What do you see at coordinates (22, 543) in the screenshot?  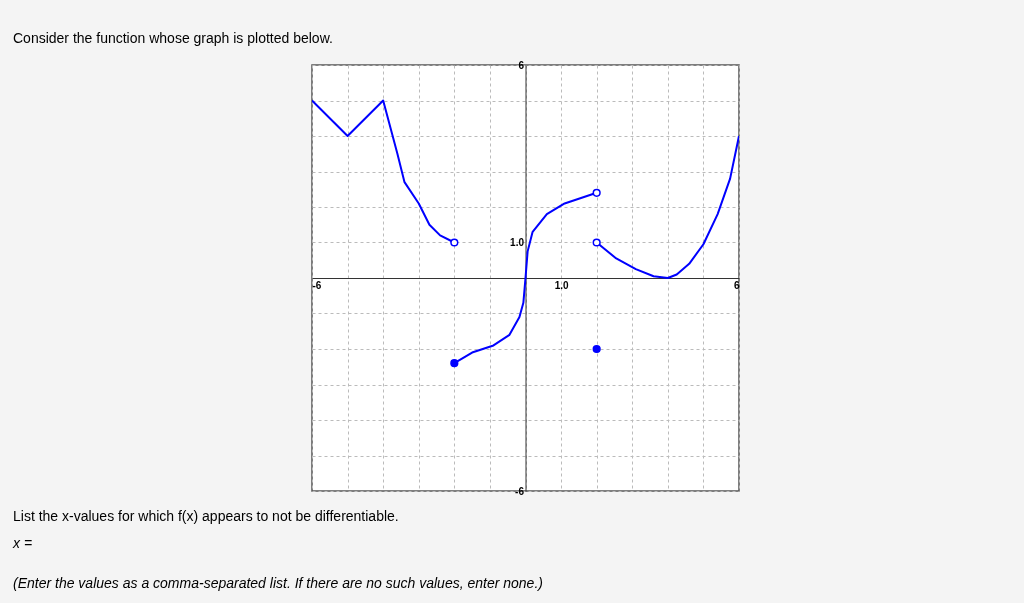 I see `text: x =` at bounding box center [22, 543].